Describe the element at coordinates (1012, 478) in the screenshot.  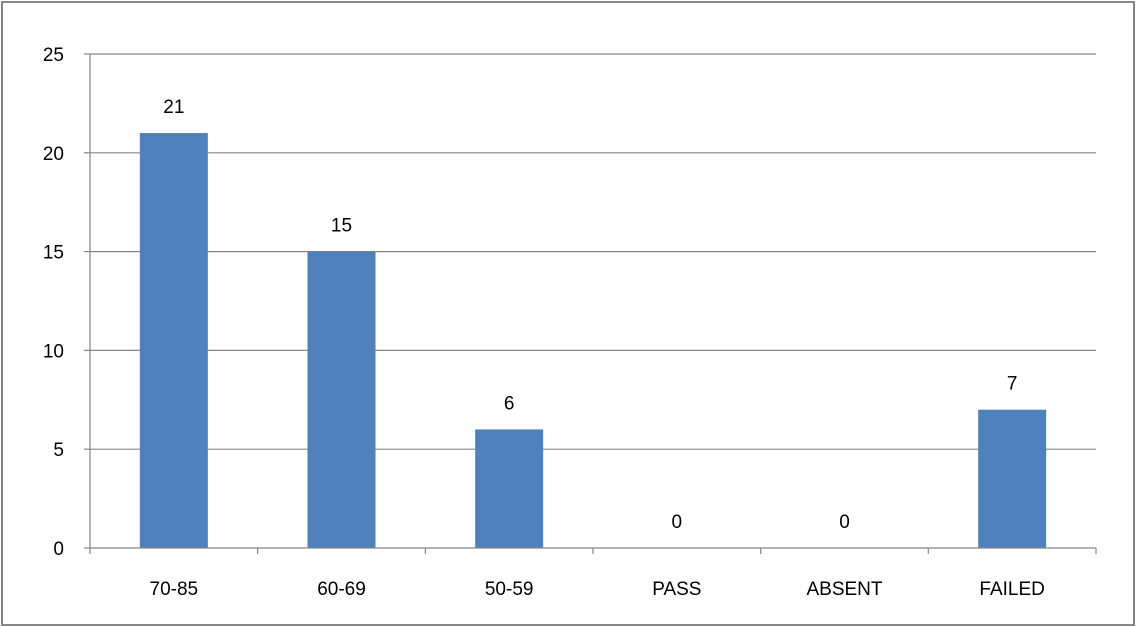
I see `bar-failed` at that location.